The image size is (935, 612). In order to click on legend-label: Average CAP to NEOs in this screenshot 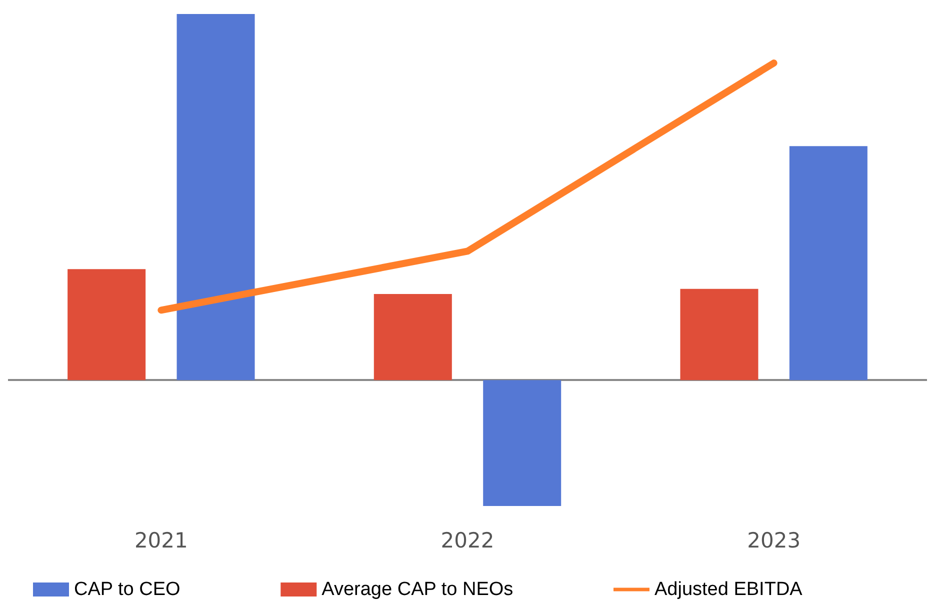, I will do `click(418, 589)`.